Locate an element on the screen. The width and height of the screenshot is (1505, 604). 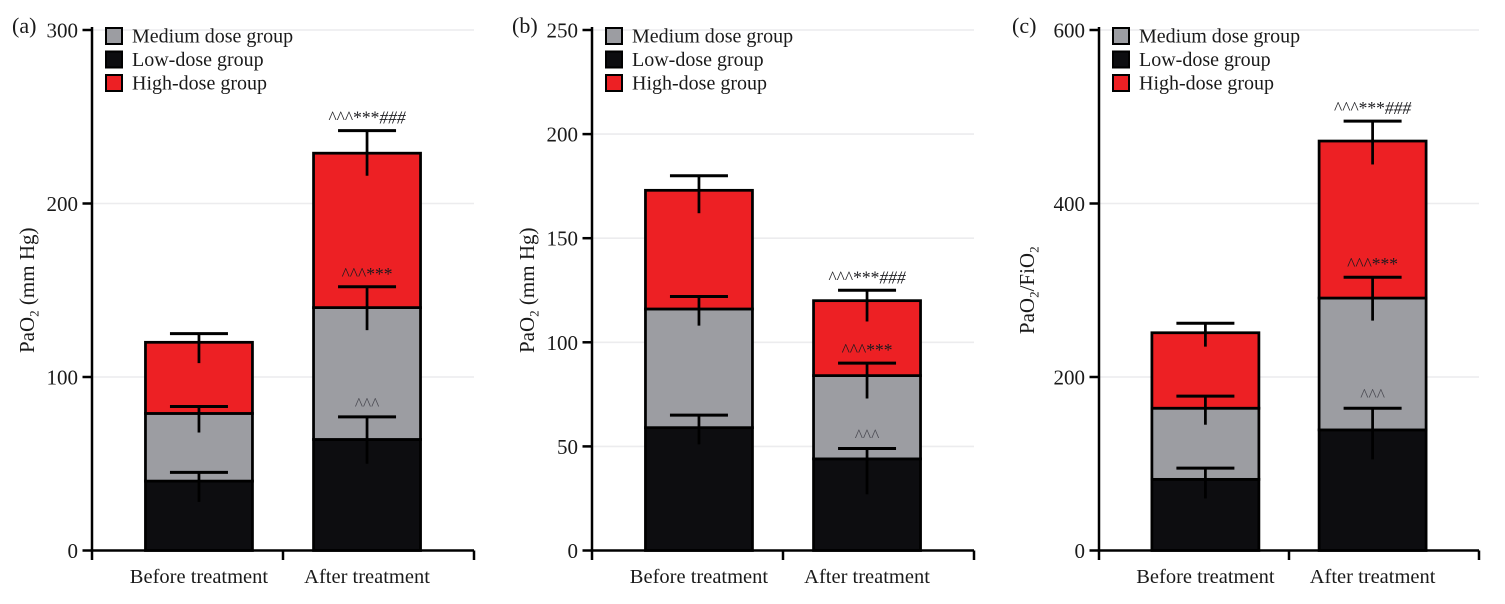
y-tick-label: 600 is located at coordinates (1070, 31).